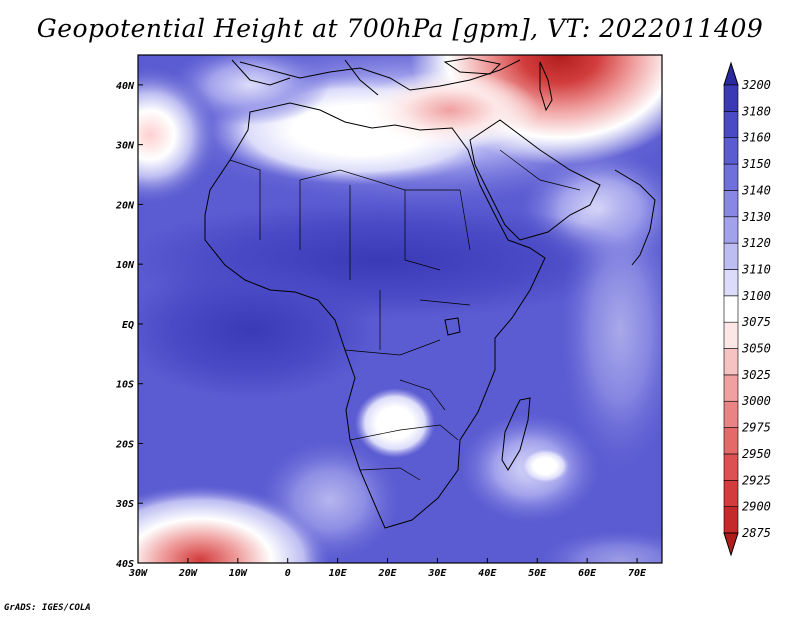  Describe the element at coordinates (756, 138) in the screenshot. I see `colorbar-label: 3160` at that location.